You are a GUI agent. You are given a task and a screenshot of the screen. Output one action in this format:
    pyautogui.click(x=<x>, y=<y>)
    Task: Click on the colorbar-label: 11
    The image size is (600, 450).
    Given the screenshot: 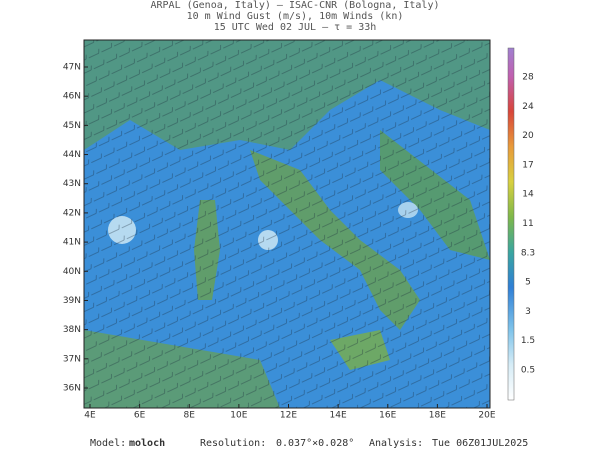 What is the action you would take?
    pyautogui.click(x=527, y=224)
    